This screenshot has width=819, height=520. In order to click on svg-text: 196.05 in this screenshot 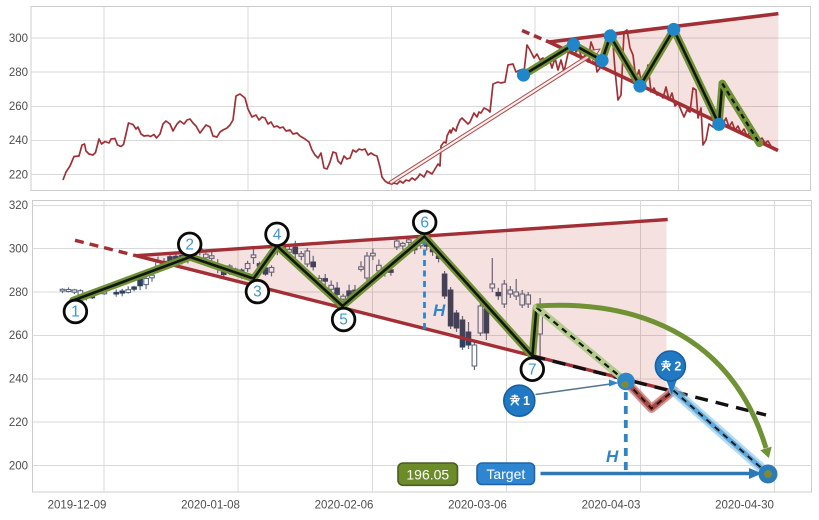, I will do `click(427, 475)`.